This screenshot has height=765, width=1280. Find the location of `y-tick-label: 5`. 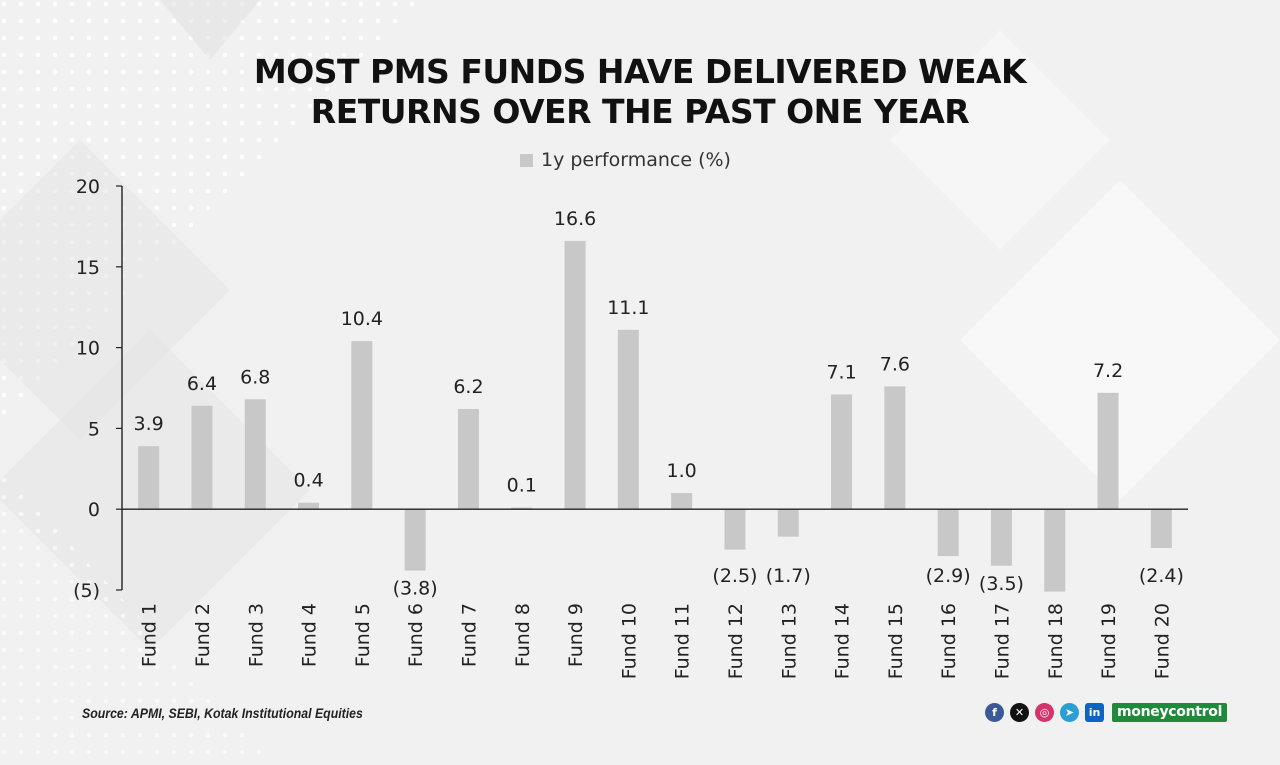

y-tick-label: 5 is located at coordinates (94, 429).